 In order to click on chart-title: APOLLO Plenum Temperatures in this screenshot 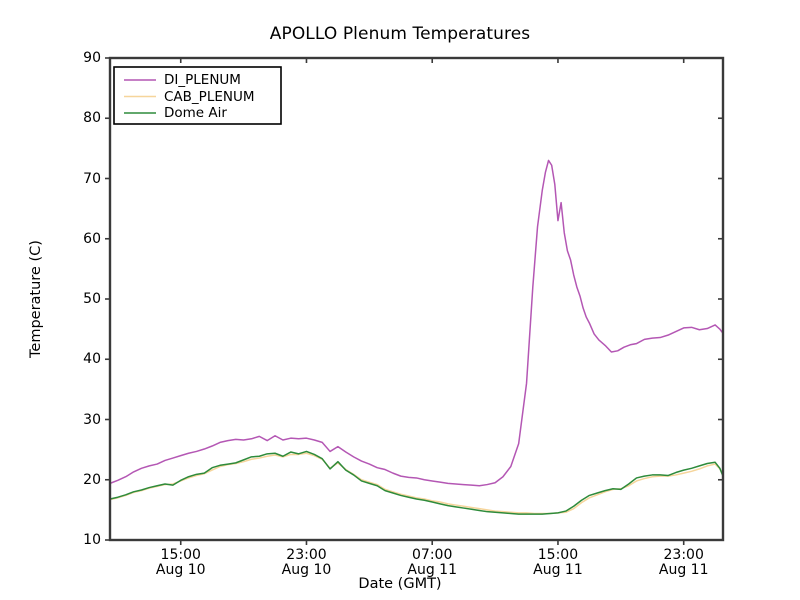, I will do `click(400, 34)`.